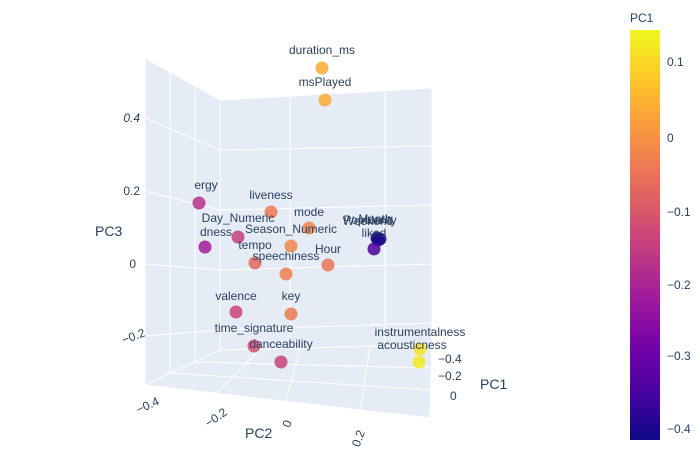  What do you see at coordinates (679, 212) in the screenshot?
I see `colorbar-tick: −0.1` at bounding box center [679, 212].